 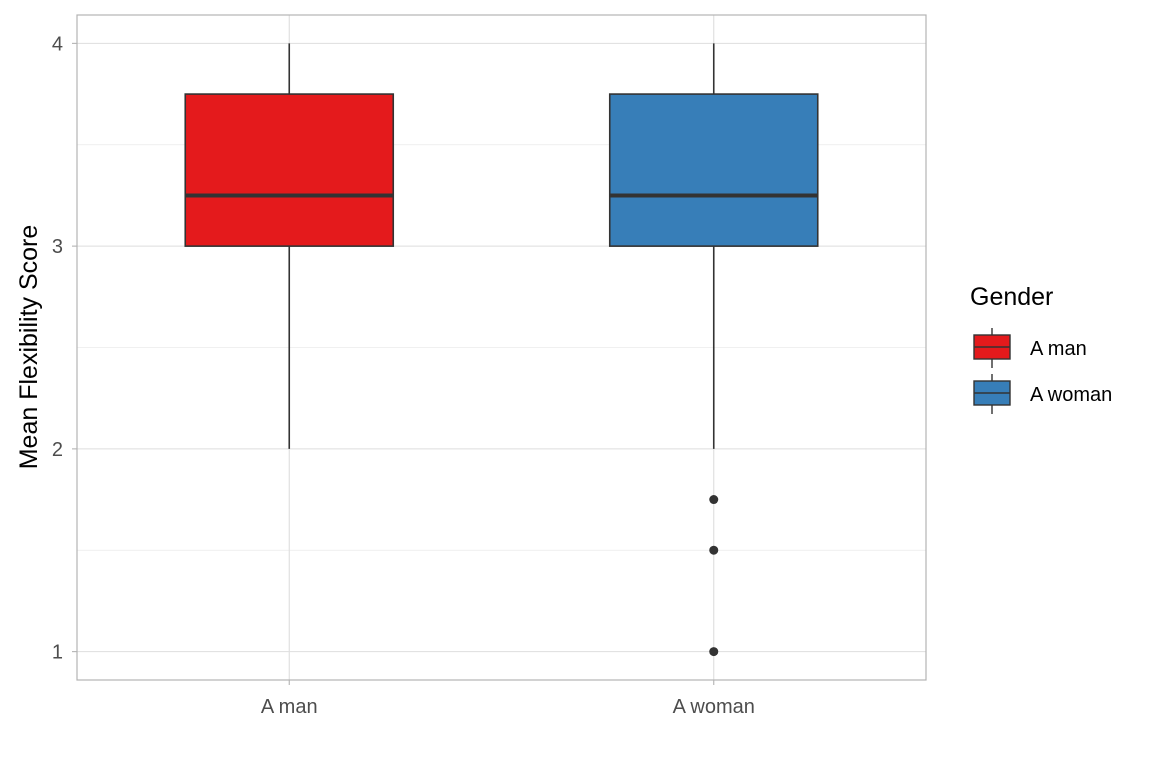 What do you see at coordinates (29, 347) in the screenshot?
I see `y-axis-title: Mean Flexibility Score` at bounding box center [29, 347].